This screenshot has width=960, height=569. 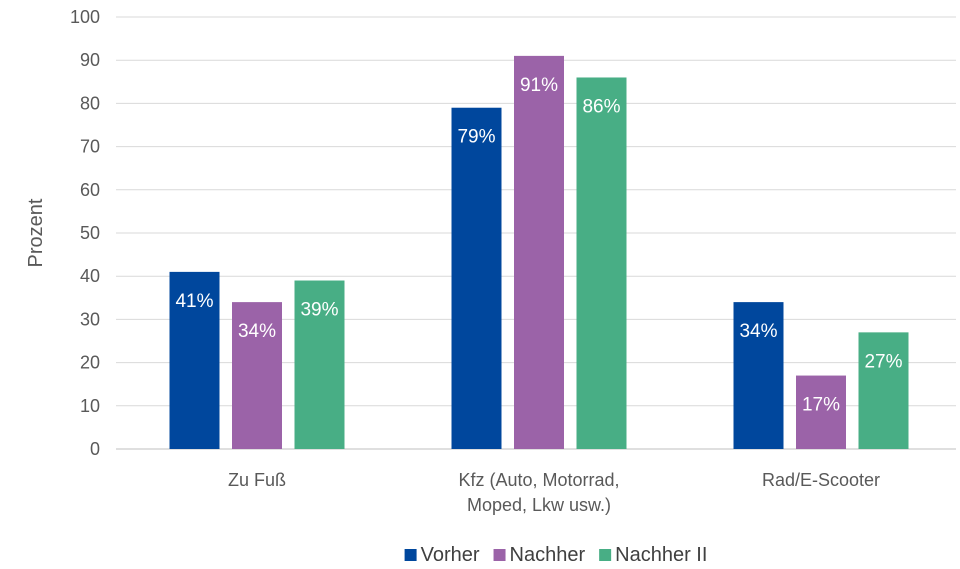 What do you see at coordinates (90, 276) in the screenshot?
I see `y-tick-label: 40` at bounding box center [90, 276].